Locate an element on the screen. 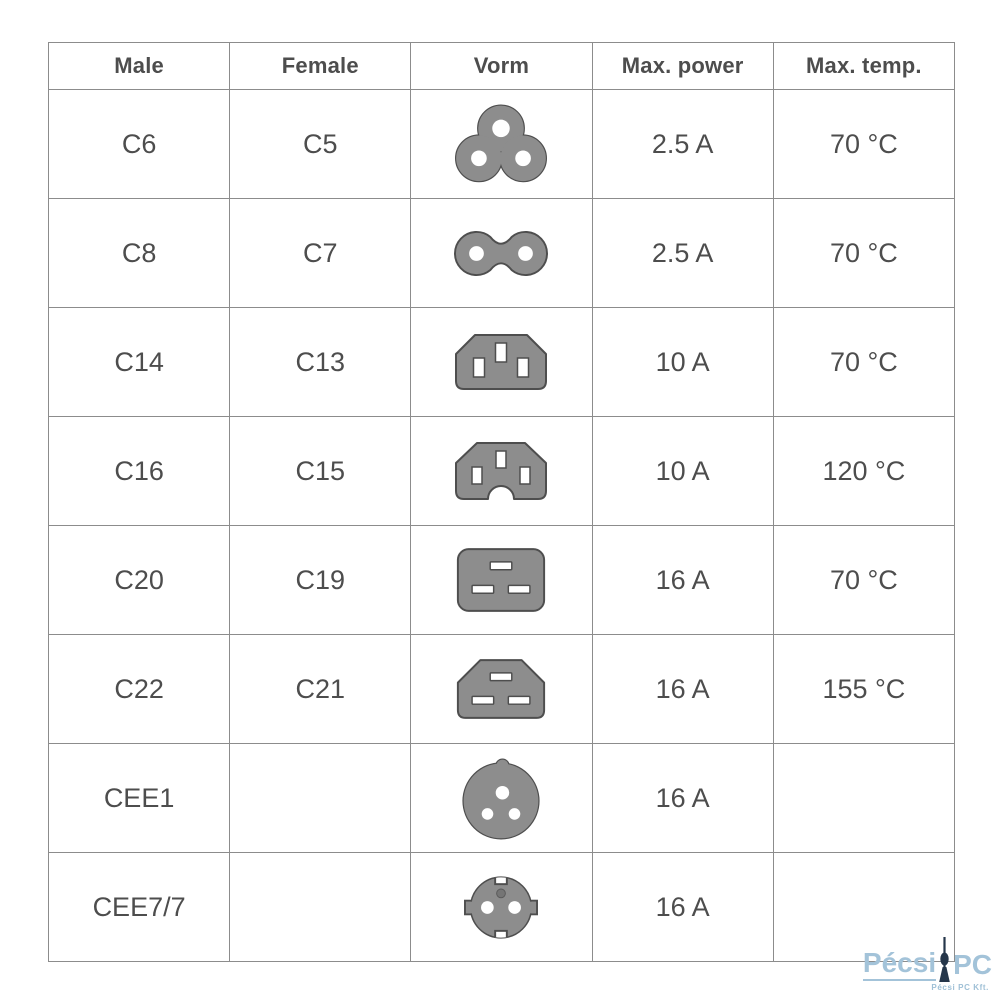 This screenshot has height=1000, width=1000. cell-female: C21 is located at coordinates (320, 689).